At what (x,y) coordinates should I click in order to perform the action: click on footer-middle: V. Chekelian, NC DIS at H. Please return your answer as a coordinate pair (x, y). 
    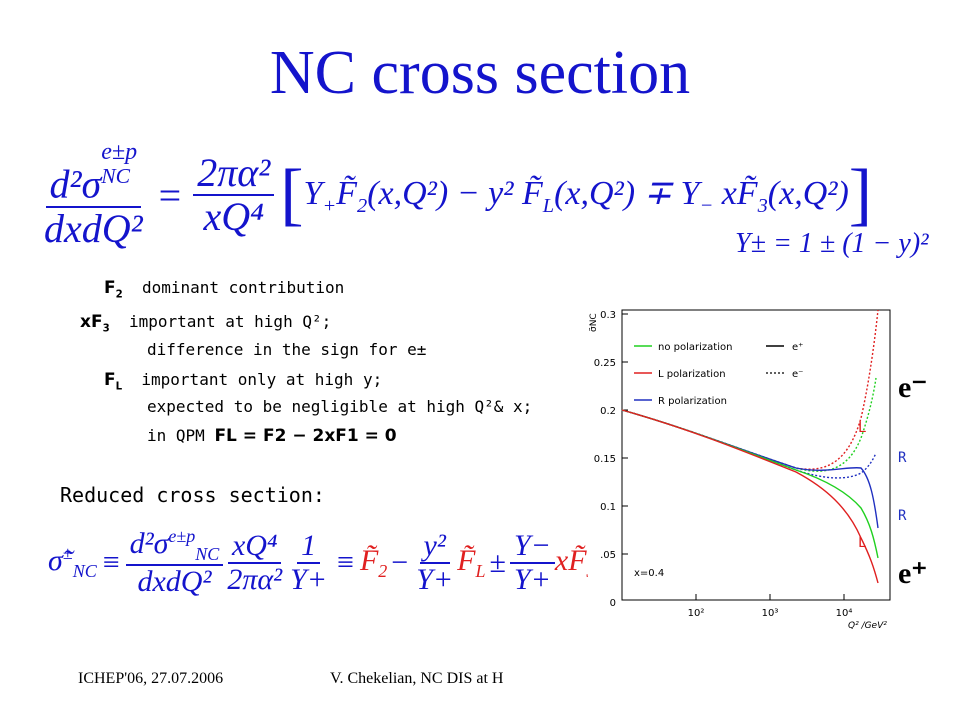
    Looking at the image, I should click on (417, 678).